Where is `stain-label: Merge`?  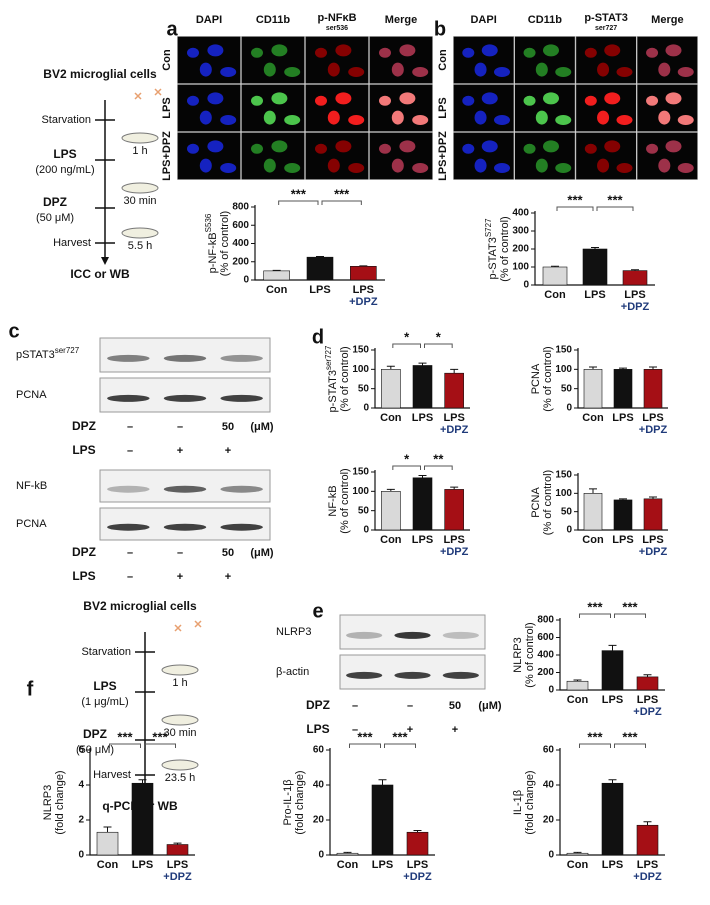
stain-label: Merge is located at coordinates (401, 20).